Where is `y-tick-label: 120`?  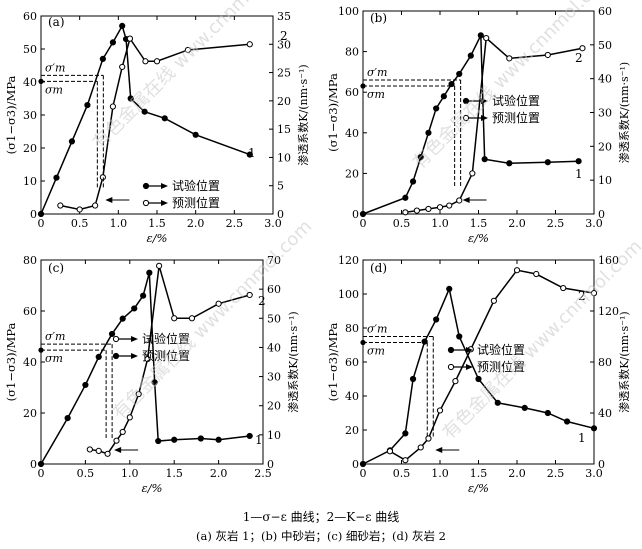
y-tick-label: 120 is located at coordinates (348, 260).